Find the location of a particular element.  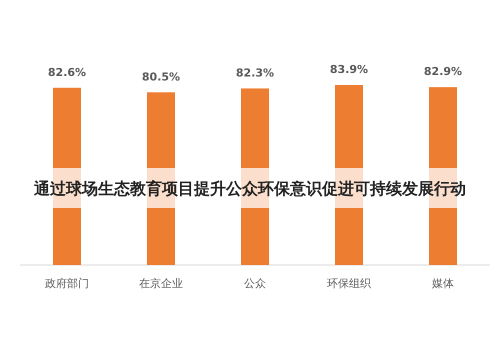

x-tick-label: 环保组织 is located at coordinates (349, 283).